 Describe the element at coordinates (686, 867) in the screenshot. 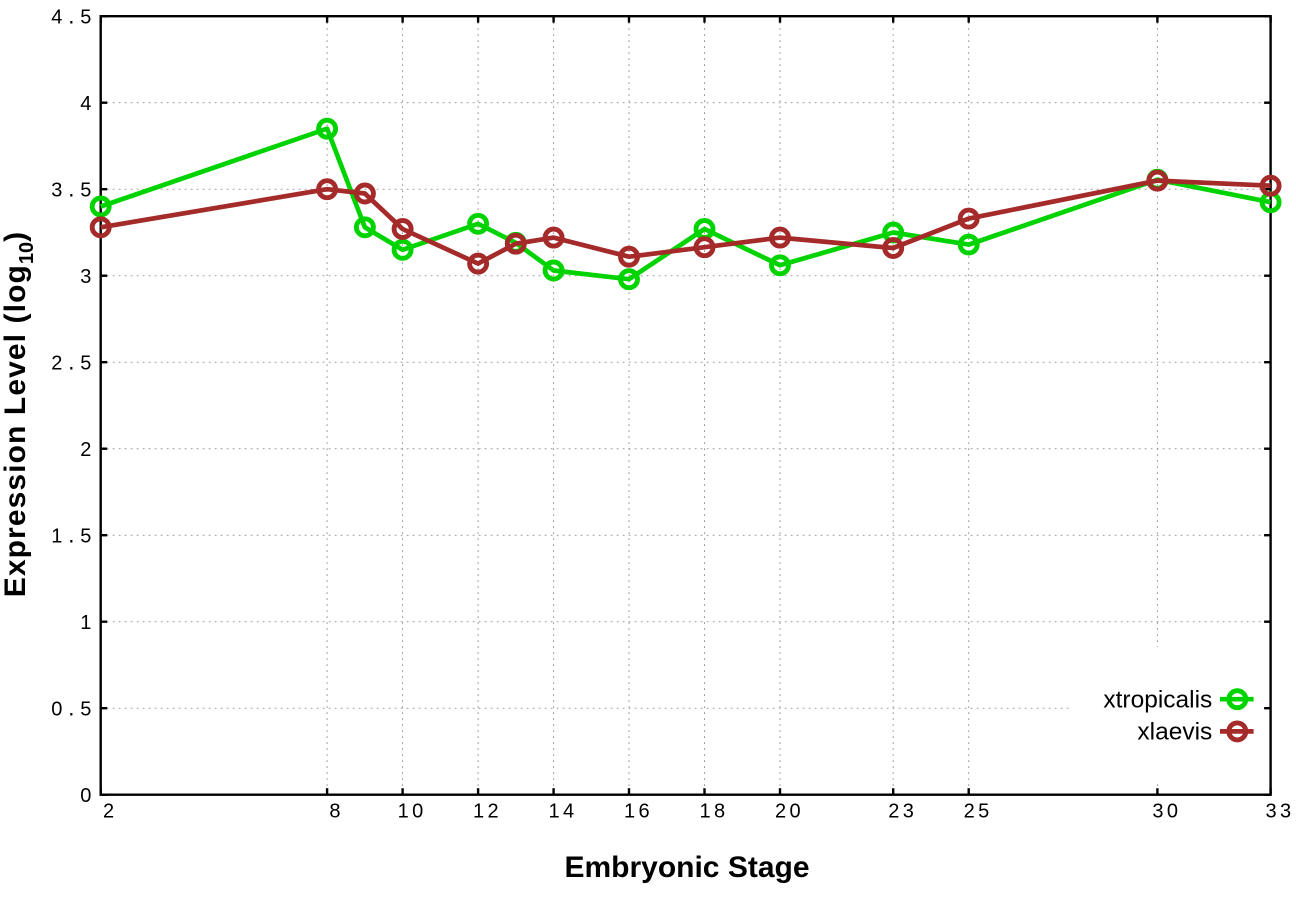

I see `svg-text: Embryonic Stage` at that location.